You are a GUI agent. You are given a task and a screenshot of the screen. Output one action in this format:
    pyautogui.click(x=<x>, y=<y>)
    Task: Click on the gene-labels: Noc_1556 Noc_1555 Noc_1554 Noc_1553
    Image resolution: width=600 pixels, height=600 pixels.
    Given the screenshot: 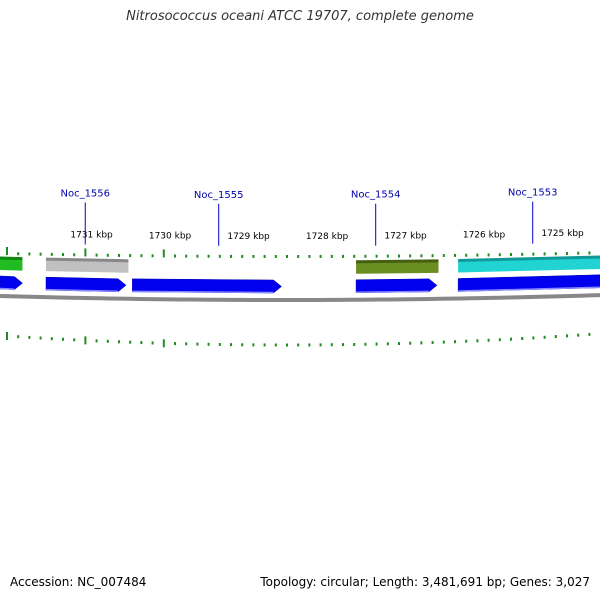 What is the action you would take?
    pyautogui.click(x=308, y=217)
    